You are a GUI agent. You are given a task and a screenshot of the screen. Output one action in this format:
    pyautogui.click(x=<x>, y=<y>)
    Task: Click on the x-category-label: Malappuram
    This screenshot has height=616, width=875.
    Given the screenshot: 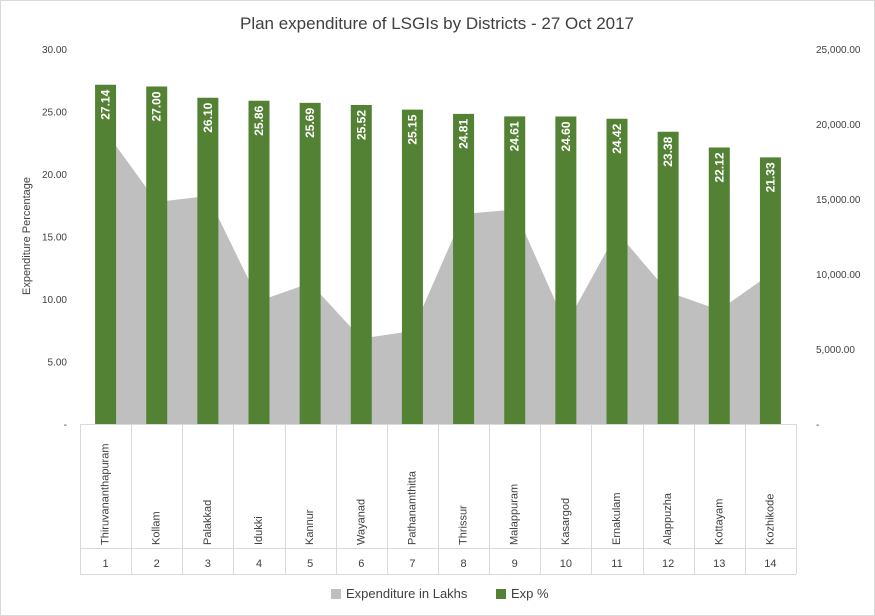 What is the action you would take?
    pyautogui.click(x=515, y=514)
    